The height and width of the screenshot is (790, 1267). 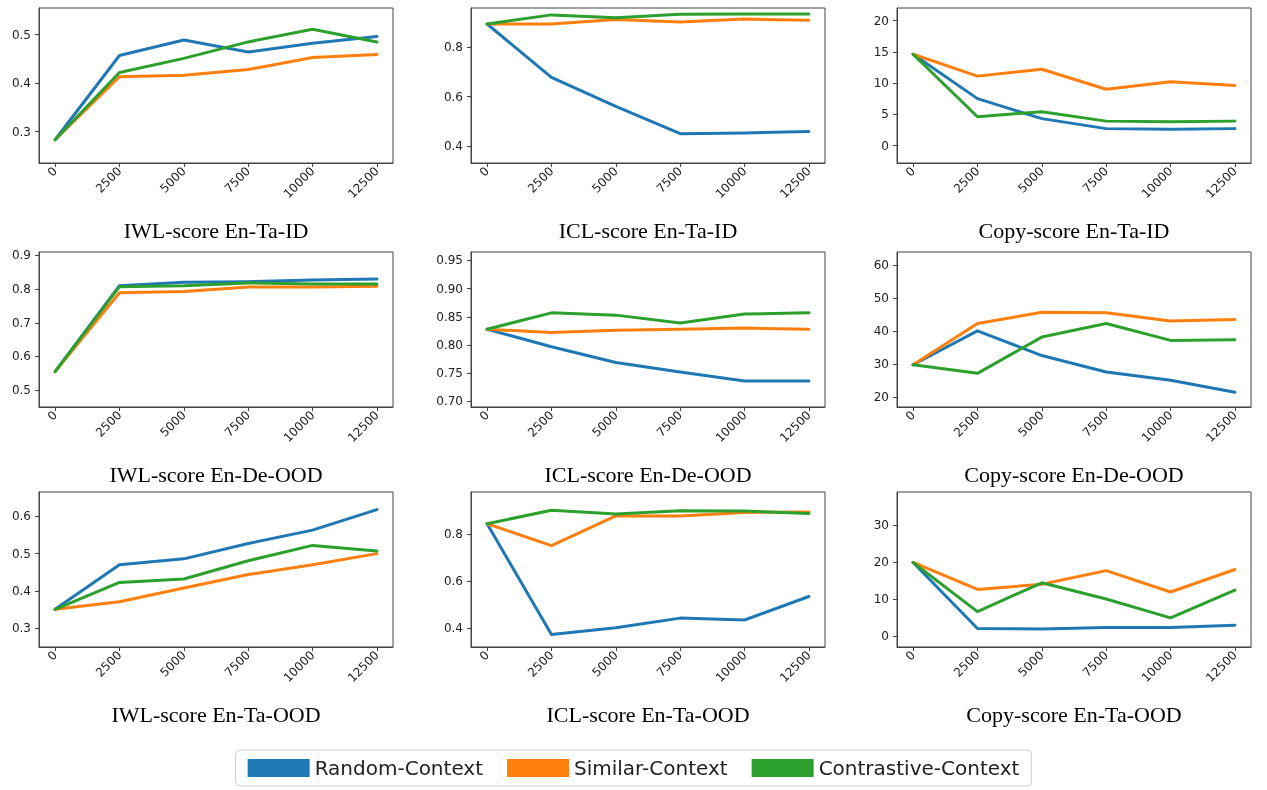 What do you see at coordinates (881, 298) in the screenshot?
I see `y-tick-label: 50` at bounding box center [881, 298].